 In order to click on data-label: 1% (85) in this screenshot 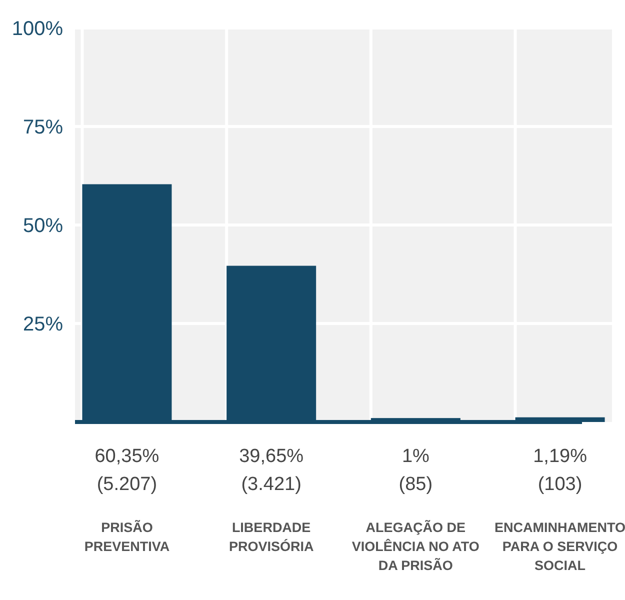, I will do `click(415, 470)`.